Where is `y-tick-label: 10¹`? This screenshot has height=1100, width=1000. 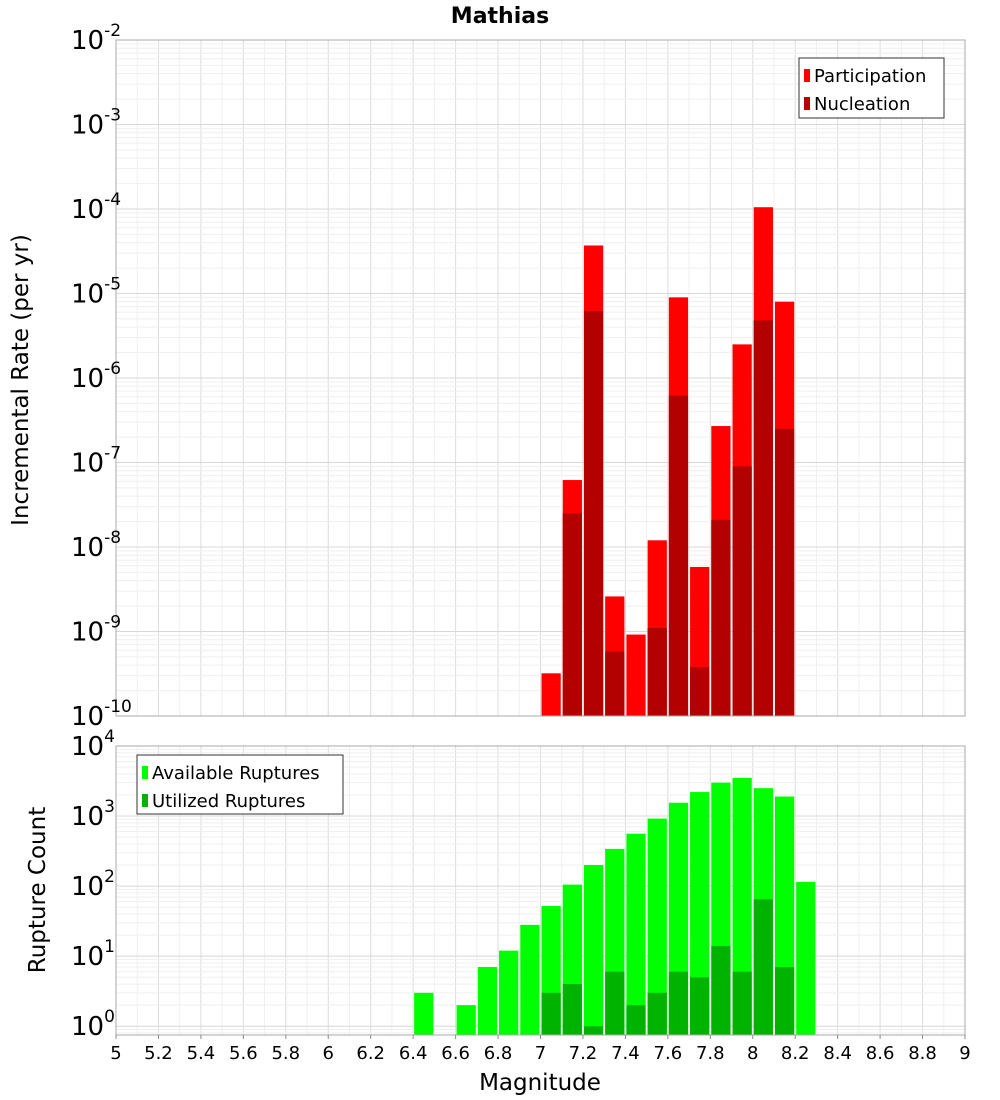 y-tick-label: 10¹ is located at coordinates (93, 954).